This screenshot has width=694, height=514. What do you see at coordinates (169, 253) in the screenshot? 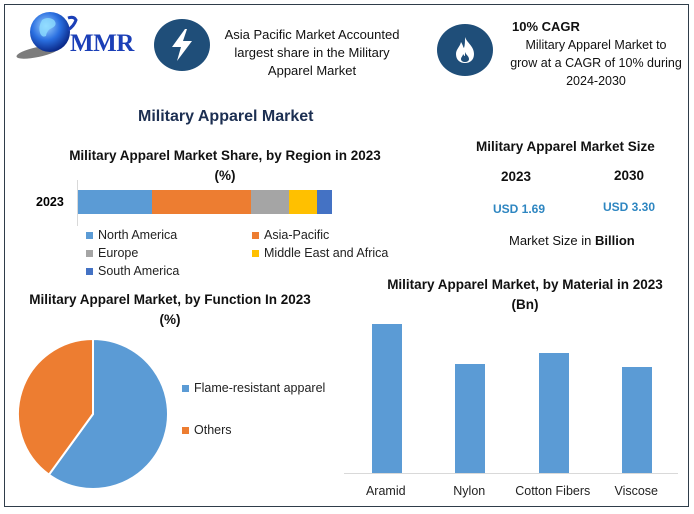
I see `legend-item-europe: Europe` at bounding box center [169, 253].